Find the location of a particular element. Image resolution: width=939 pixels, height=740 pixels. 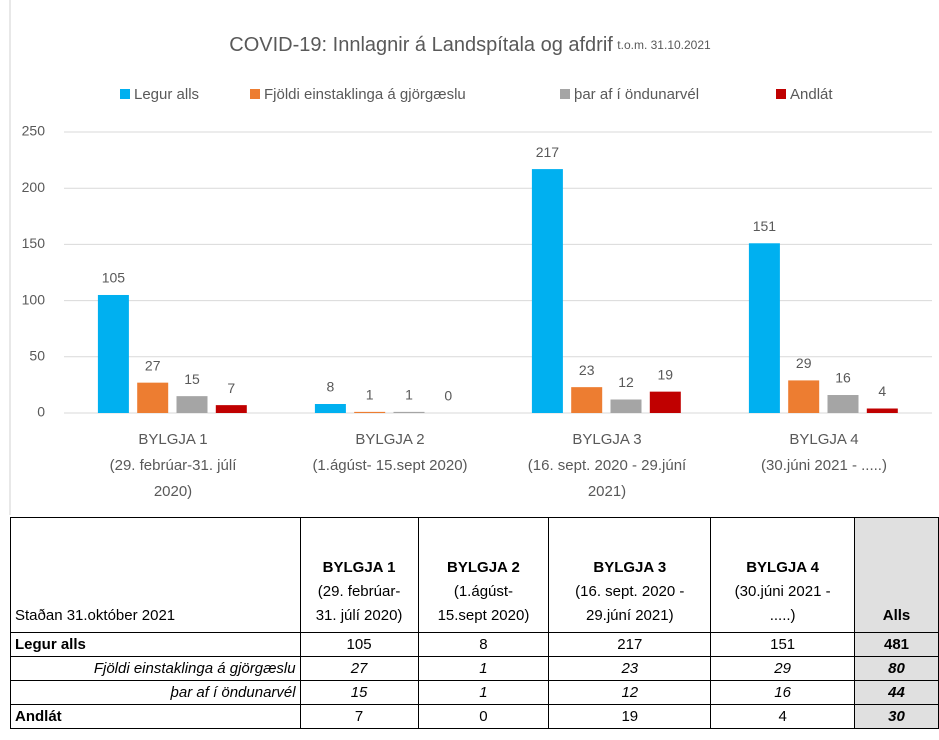

column-header: BYLGJA 2 (1.ágúst- 15.sept 2020) is located at coordinates (483, 575).